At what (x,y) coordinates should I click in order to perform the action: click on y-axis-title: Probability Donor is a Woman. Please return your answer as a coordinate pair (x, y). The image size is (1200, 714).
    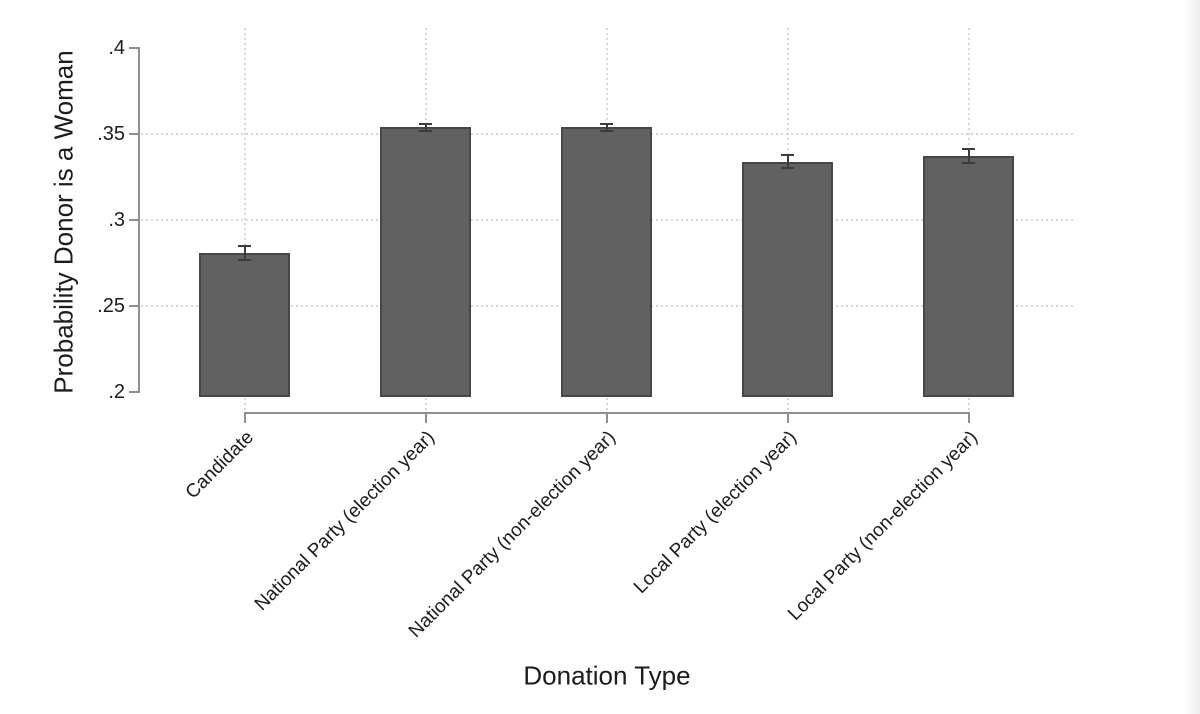
    Looking at the image, I should click on (63, 222).